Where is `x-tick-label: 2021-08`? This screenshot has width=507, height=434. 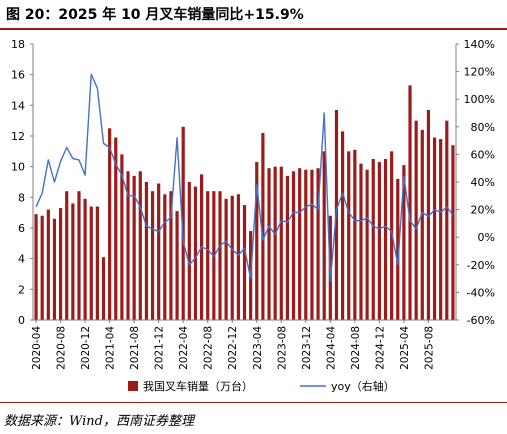
x-tick-label: 2021-08 is located at coordinates (135, 348).